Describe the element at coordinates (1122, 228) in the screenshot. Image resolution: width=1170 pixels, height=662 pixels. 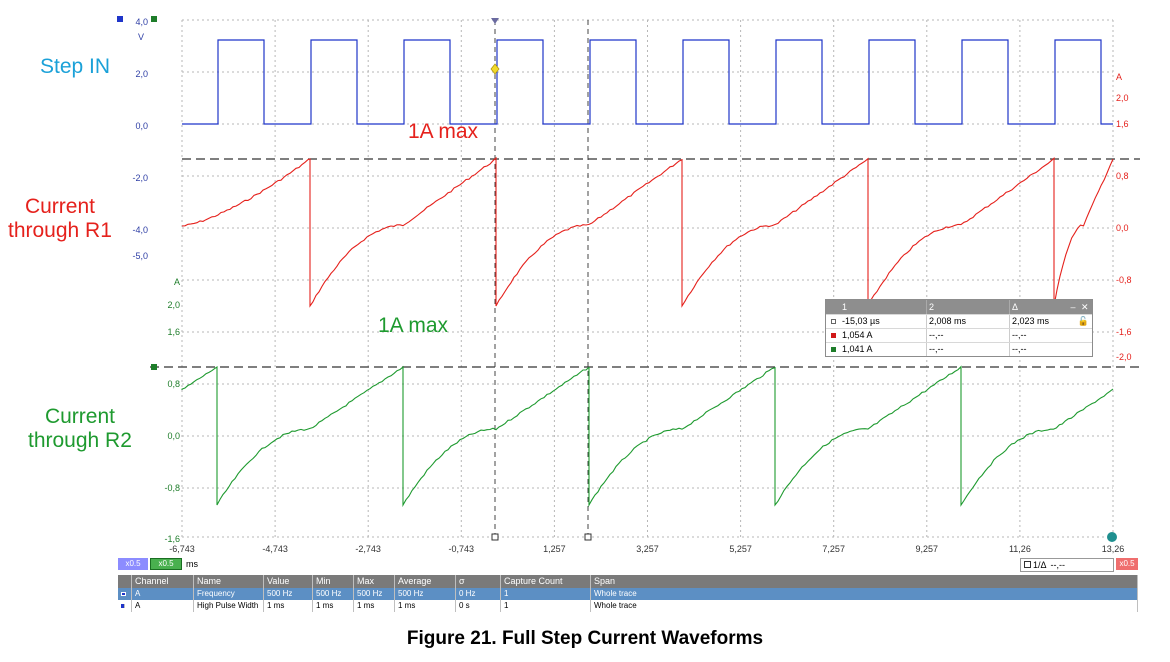
I see `red-axis-tick: 0,0` at that location.